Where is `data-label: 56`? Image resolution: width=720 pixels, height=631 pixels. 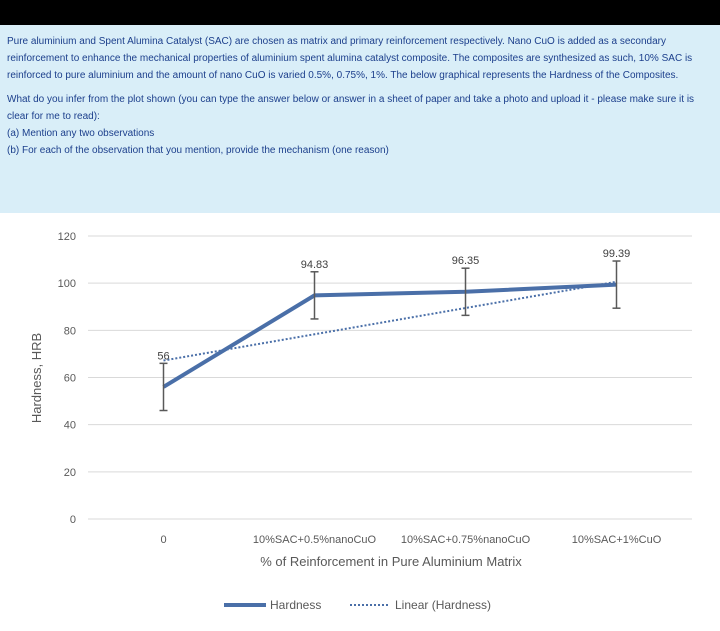
data-label: 56 is located at coordinates (163, 356).